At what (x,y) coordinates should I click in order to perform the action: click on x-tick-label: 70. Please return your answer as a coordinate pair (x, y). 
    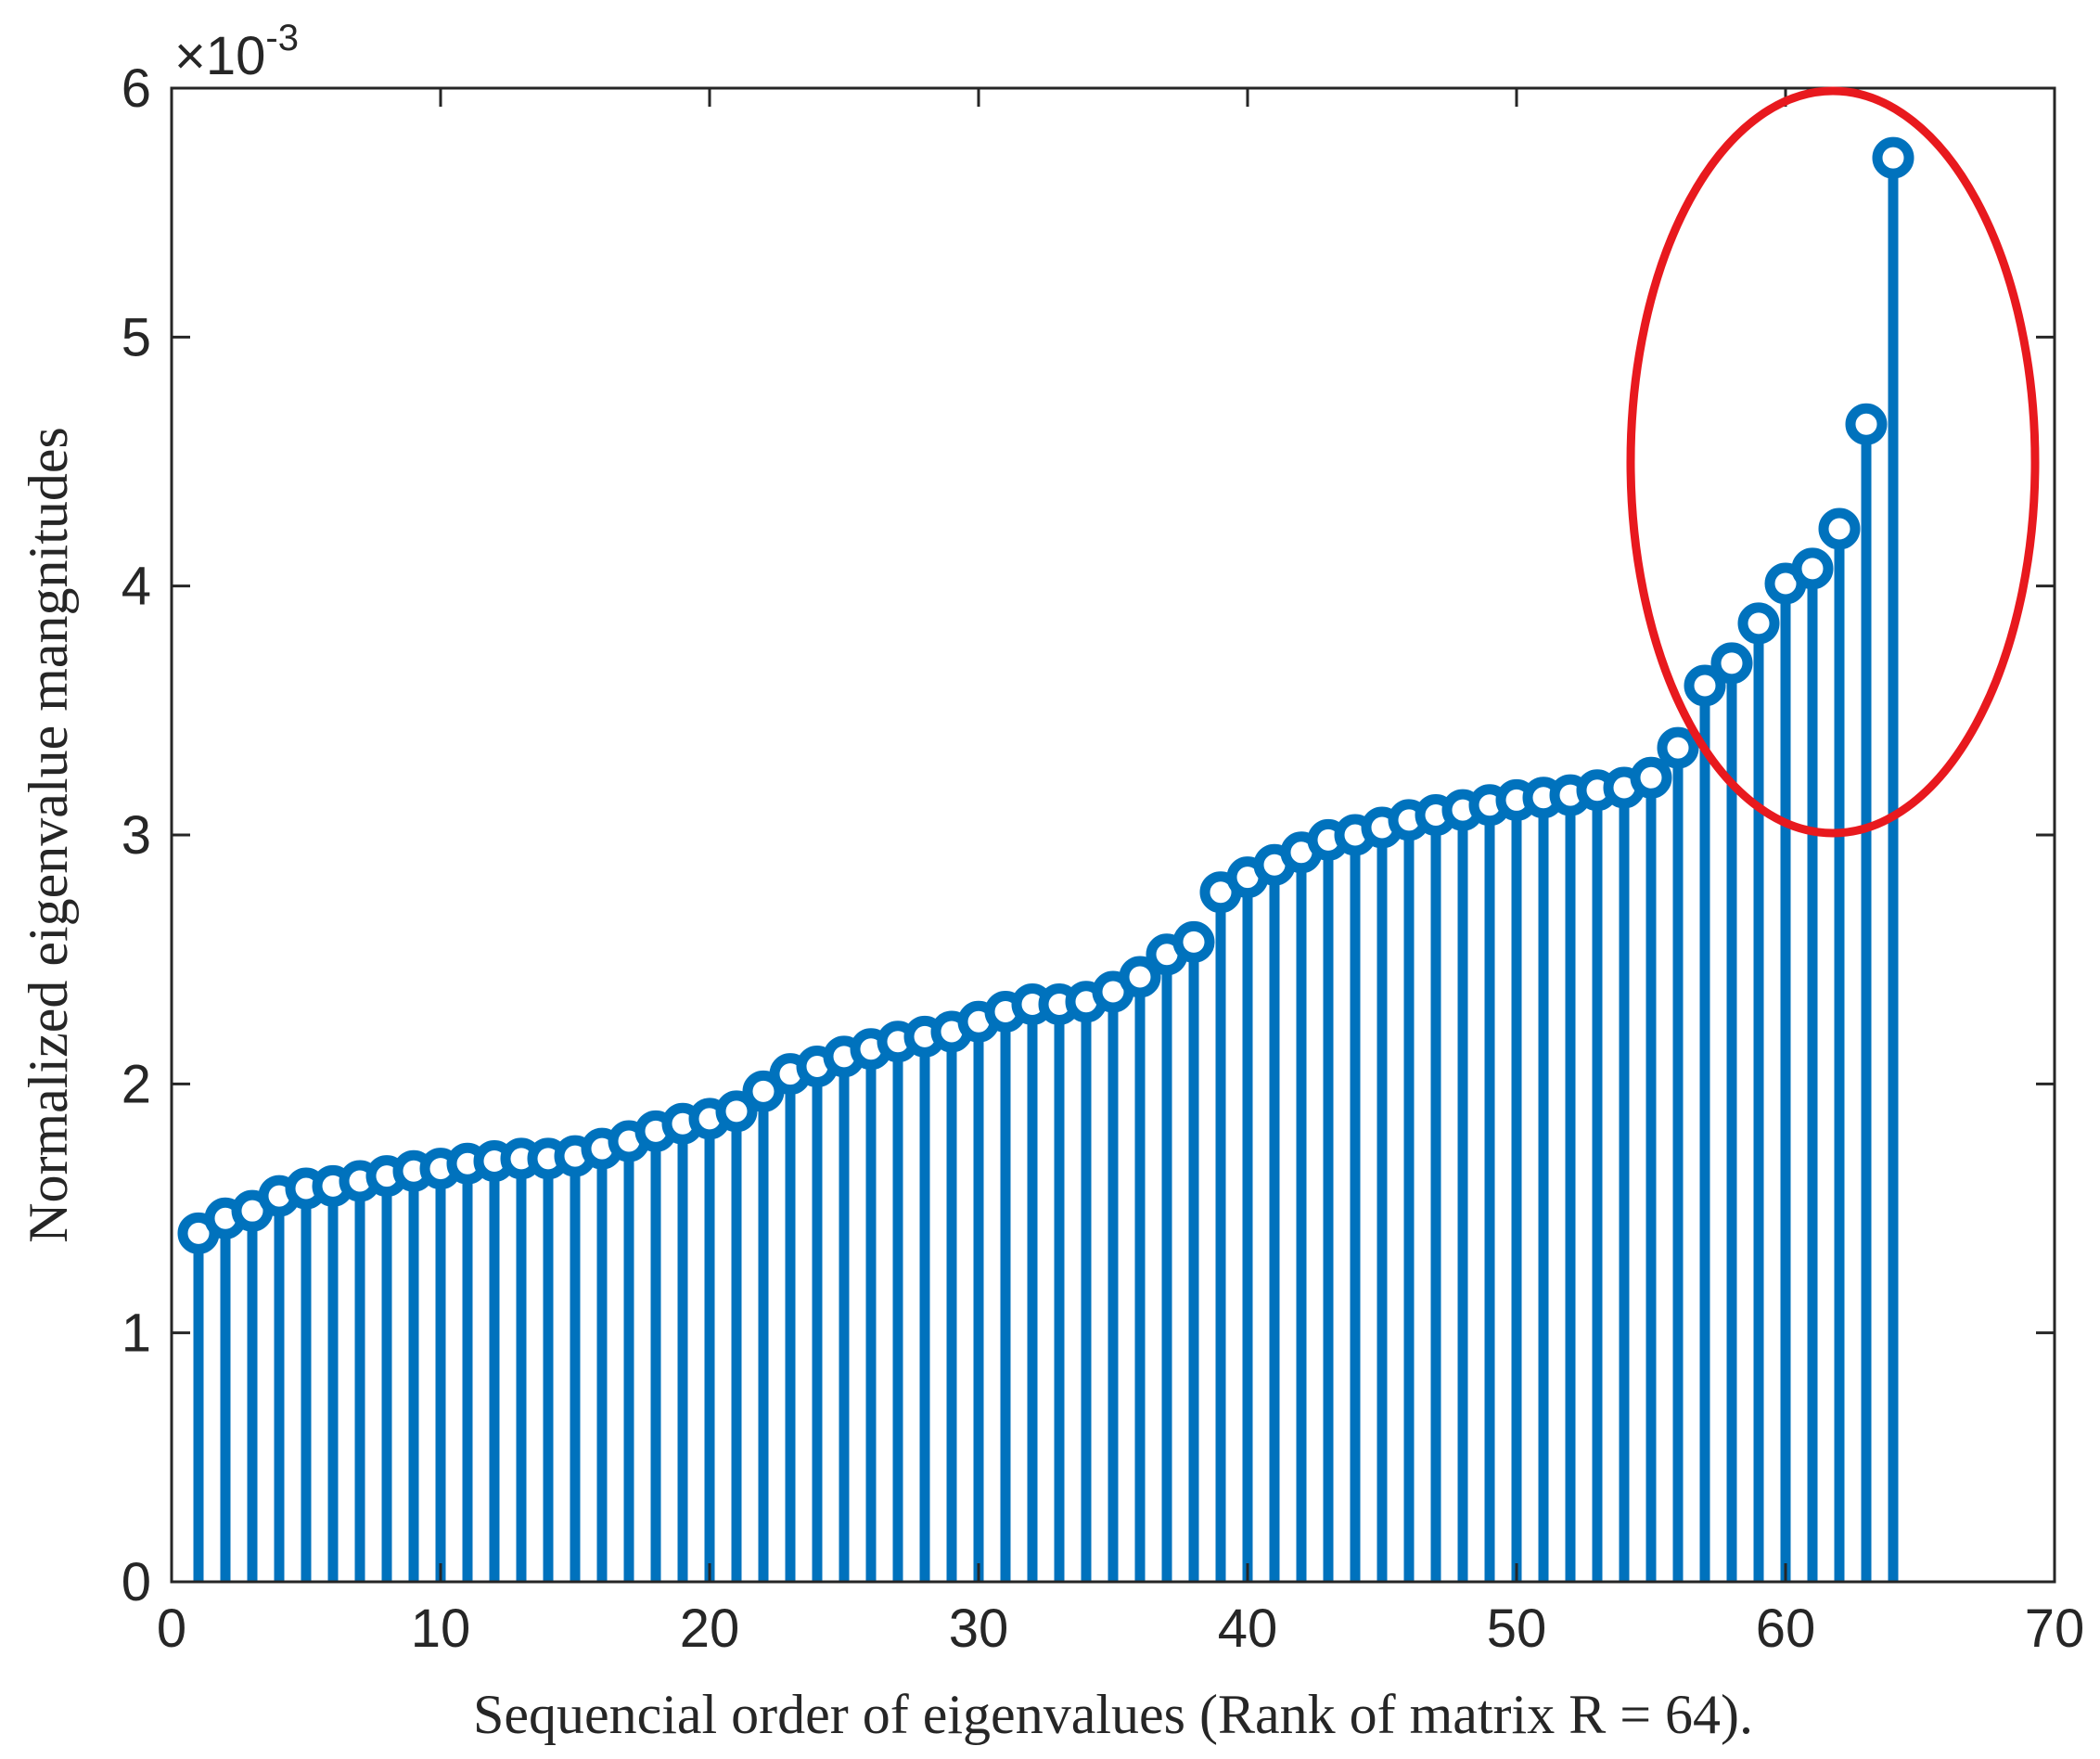
    Looking at the image, I should click on (2055, 1629).